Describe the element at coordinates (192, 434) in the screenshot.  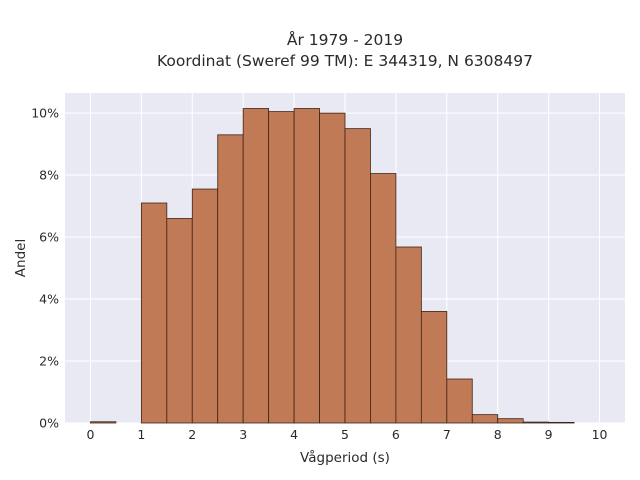
I see `x-tick-label: 2` at that location.